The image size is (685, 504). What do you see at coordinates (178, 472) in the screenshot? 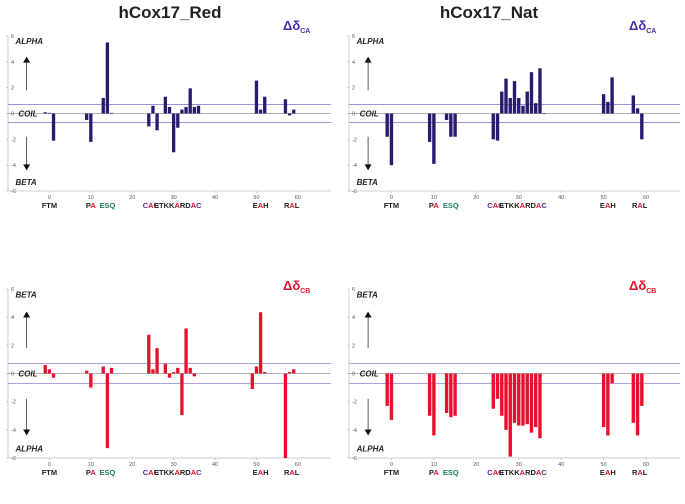
I see `residue-motif: ETKKARDAC` at bounding box center [178, 472].